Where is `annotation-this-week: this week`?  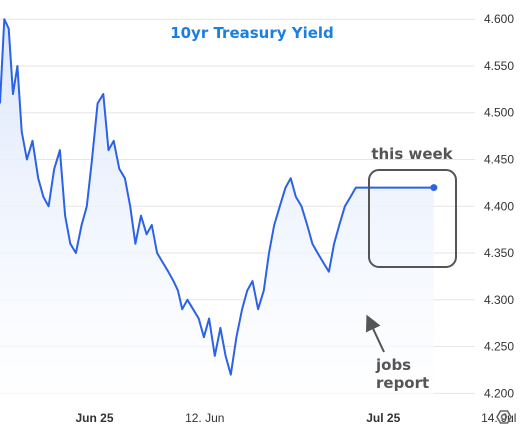 annotation-this-week: this week is located at coordinates (412, 154).